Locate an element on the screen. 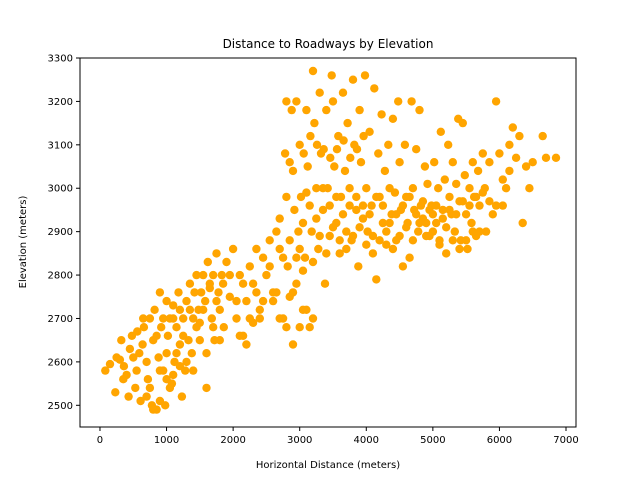 The height and width of the screenshot is (480, 640). y-tick-label: 2800 is located at coordinates (60, 276).